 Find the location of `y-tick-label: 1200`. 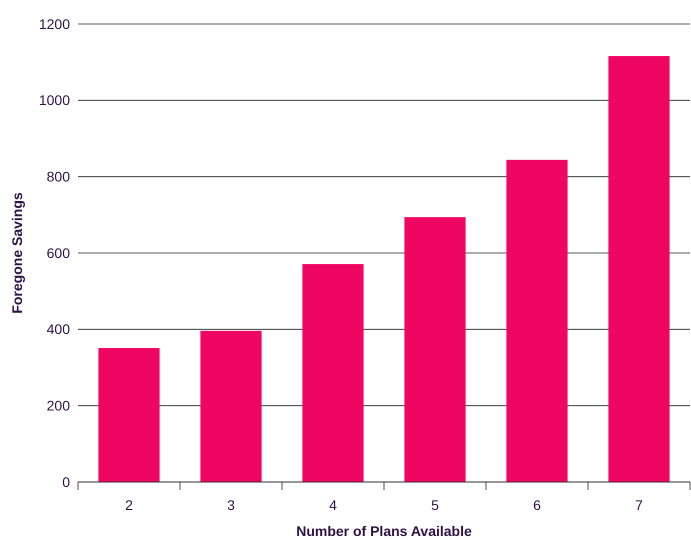

y-tick-label: 1200 is located at coordinates (54, 24).